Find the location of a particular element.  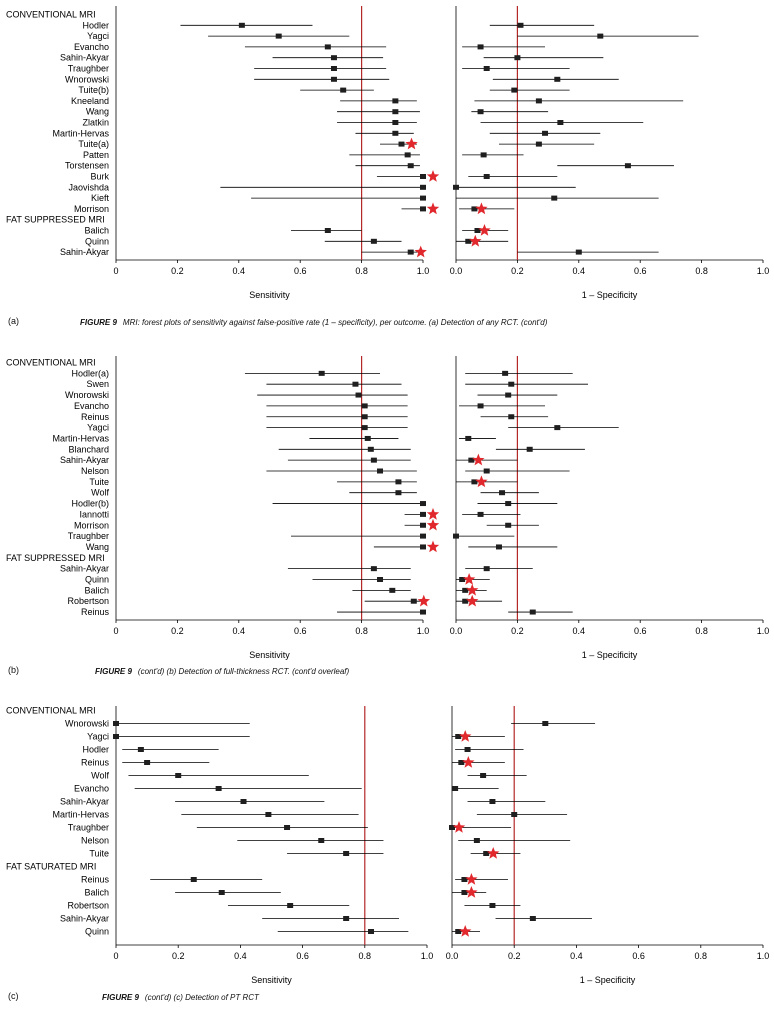

p3-right-tick-label: 0.4 is located at coordinates (576, 956).